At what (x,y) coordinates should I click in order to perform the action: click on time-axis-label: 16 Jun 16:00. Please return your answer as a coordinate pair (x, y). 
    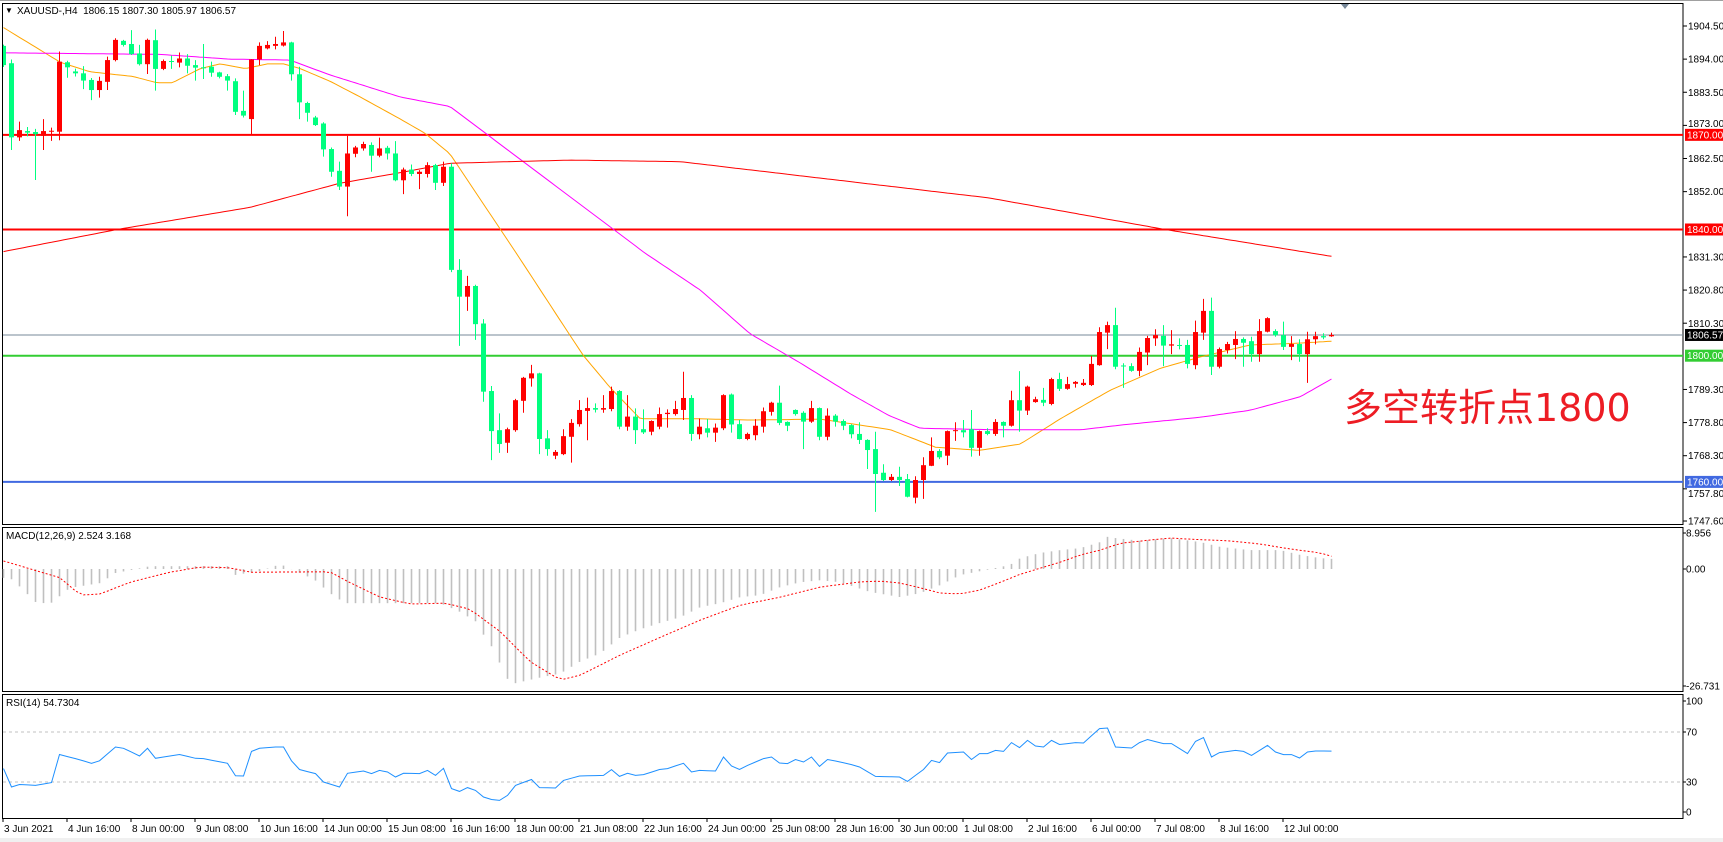
    Looking at the image, I should click on (481, 829).